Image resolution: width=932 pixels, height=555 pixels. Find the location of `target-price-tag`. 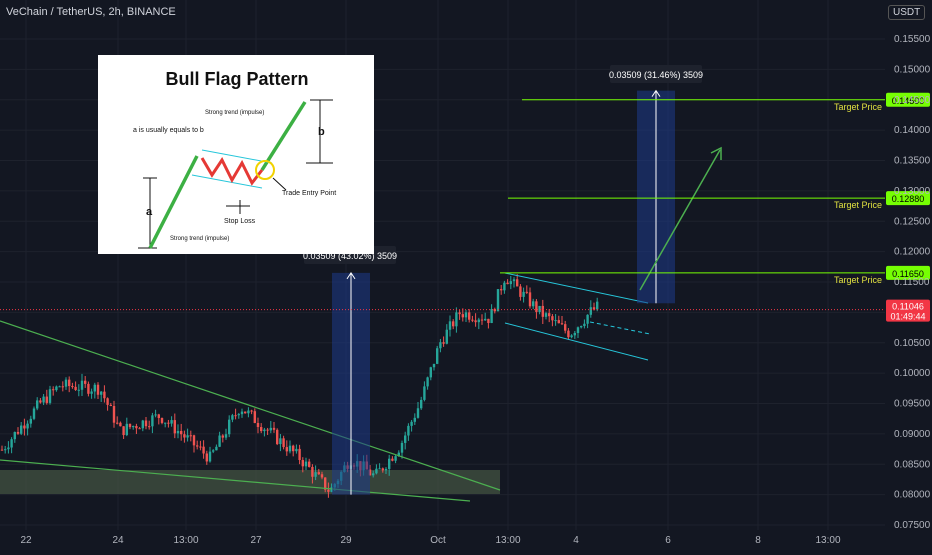

target-price-tag is located at coordinates (908, 198).